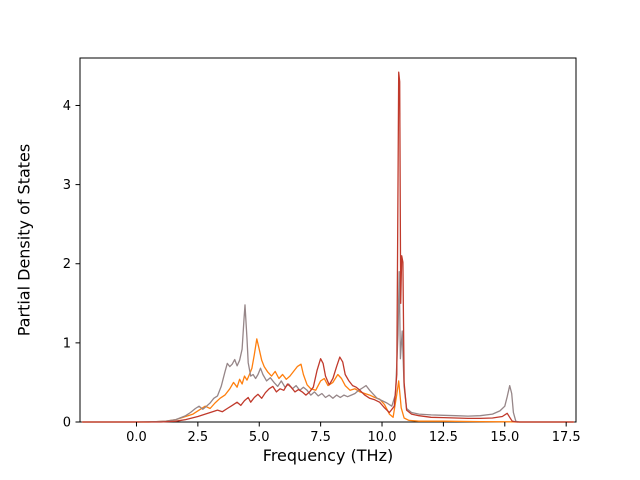 The image size is (640, 480). Describe the element at coordinates (136, 437) in the screenshot. I see `x-tick-label: 0.0` at that location.